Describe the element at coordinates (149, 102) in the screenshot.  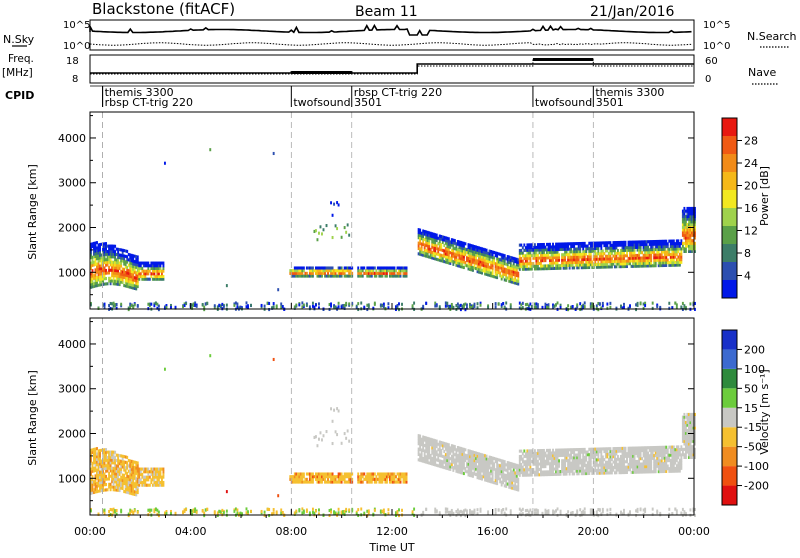
I see `cpid-label-item: rbsp CT-trig 220` at that location.